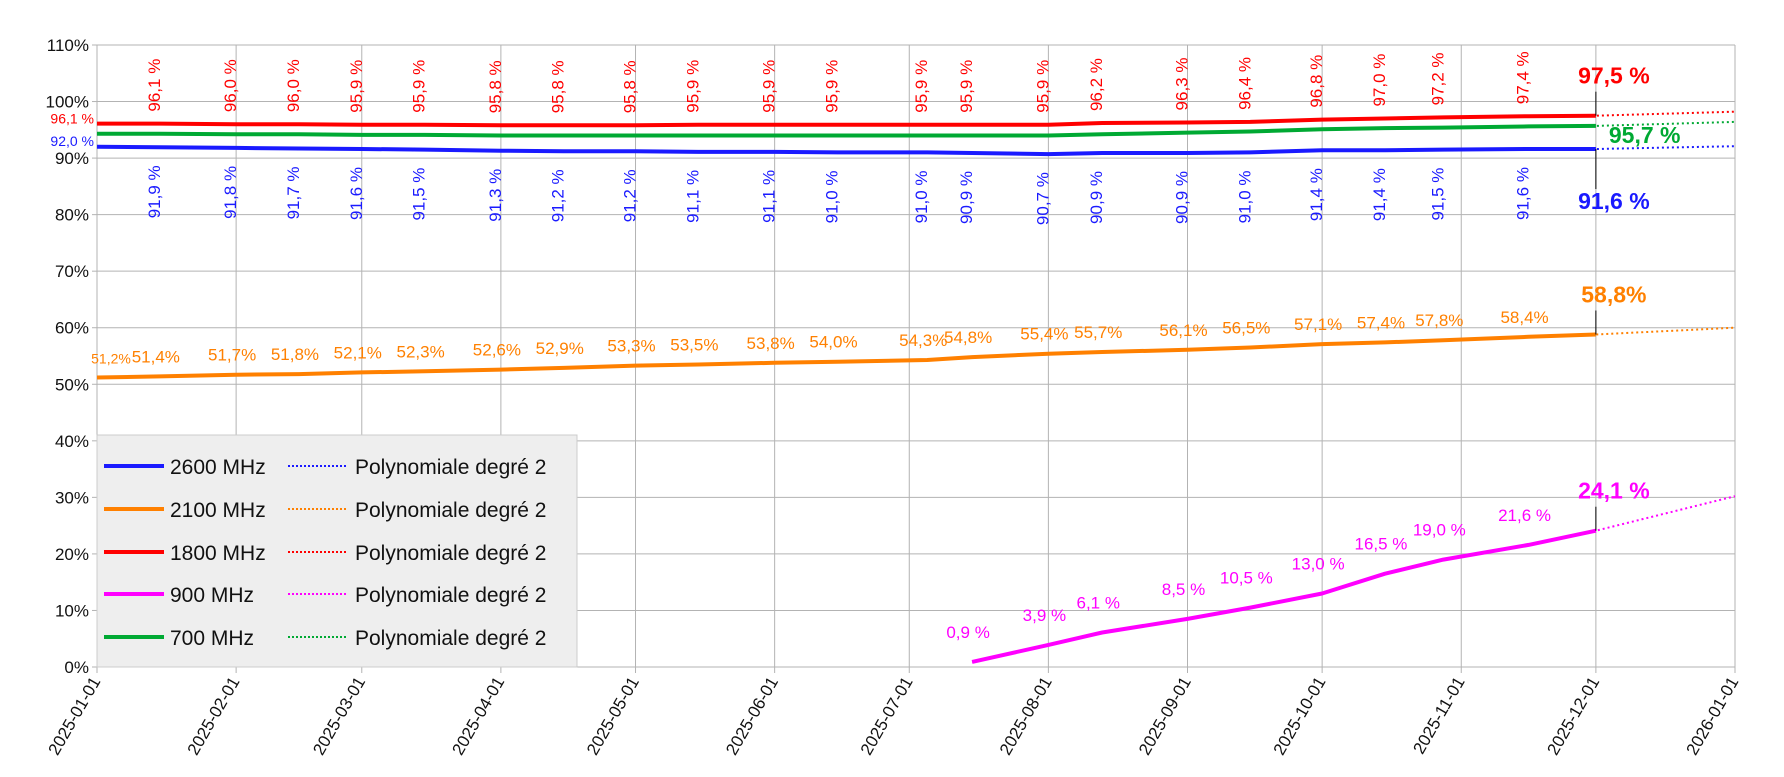 The width and height of the screenshot is (1784, 777). Describe the element at coordinates (1165, 716) in the screenshot. I see `x-tick-label: 2025-09-01` at that location.